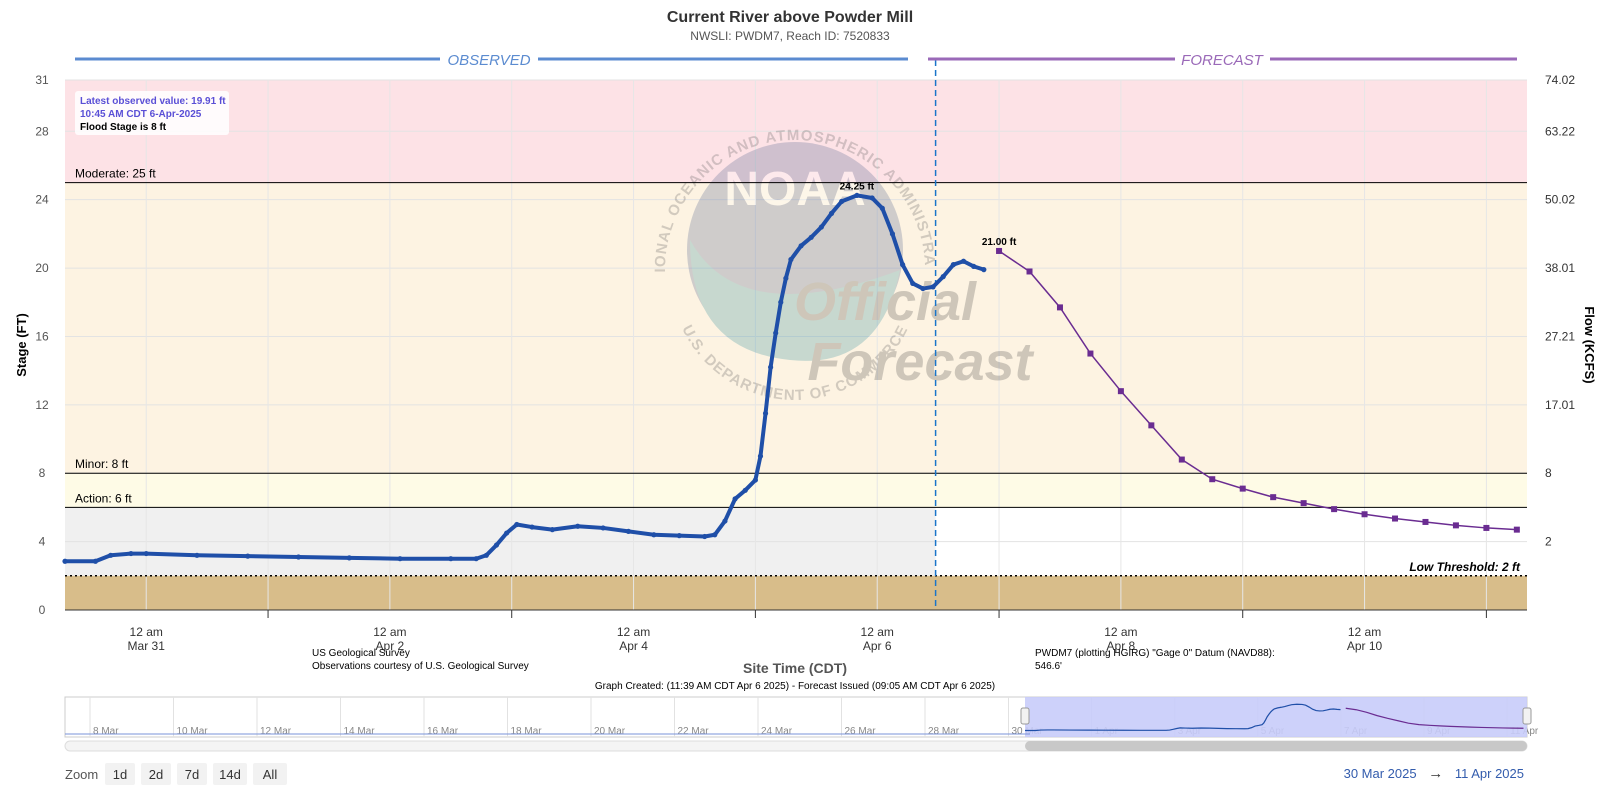 This screenshot has width=1600, height=805. Describe the element at coordinates (123, 127) in the screenshot. I see `tooltip-line3: Flood Stage is 8 ft` at that location.